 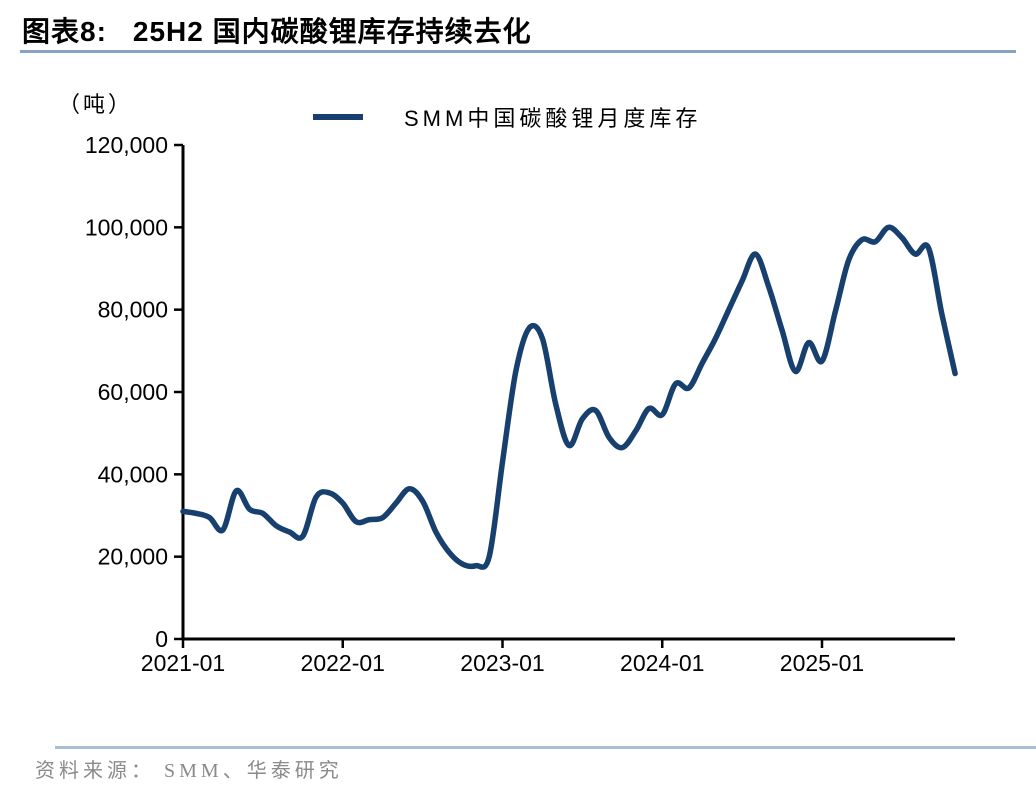 I want to click on legend-label: SMM中国碳酸锂月度库存, so click(x=552, y=118).